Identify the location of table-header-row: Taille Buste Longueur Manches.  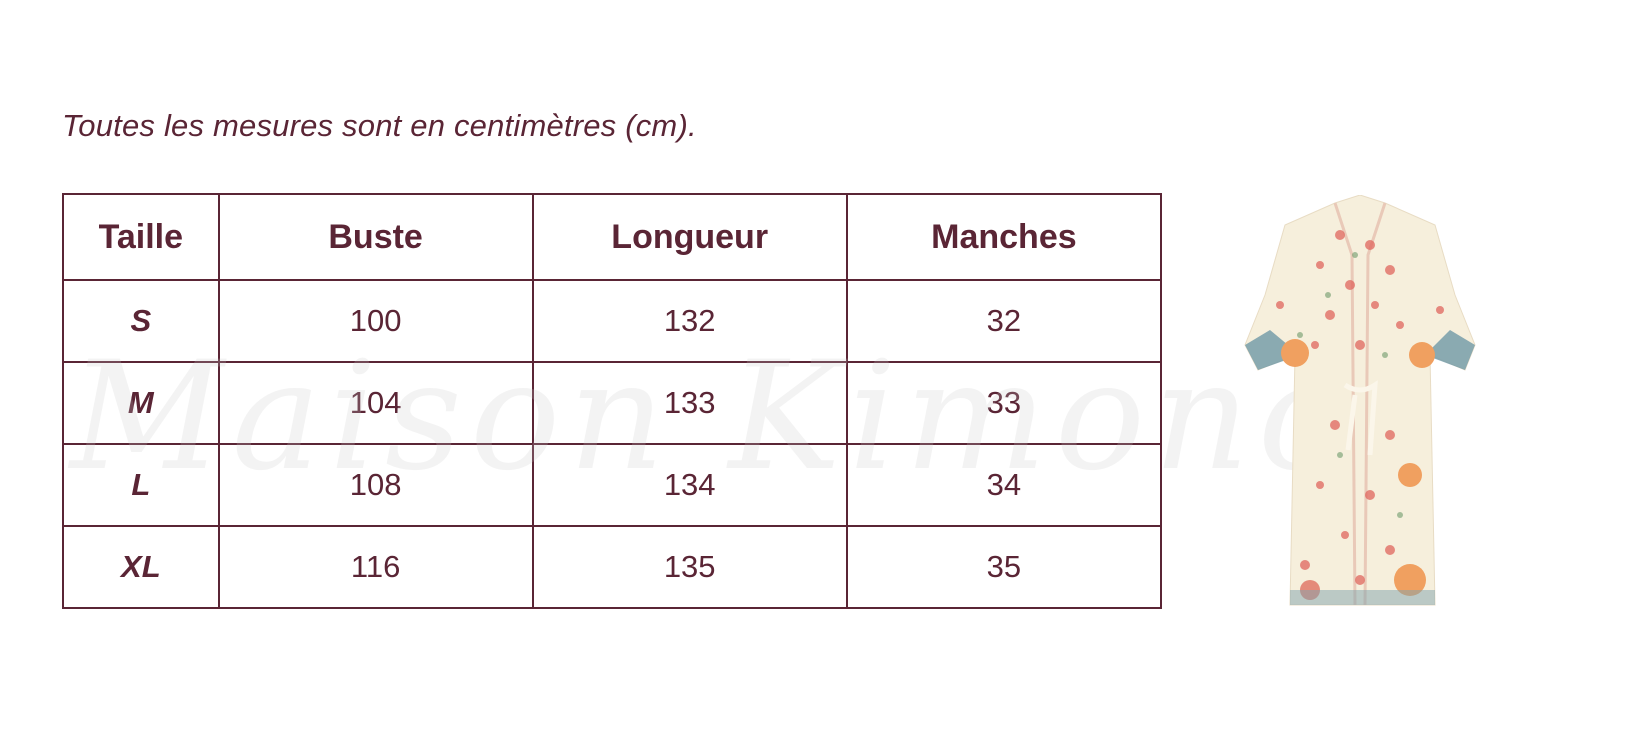
(612, 237).